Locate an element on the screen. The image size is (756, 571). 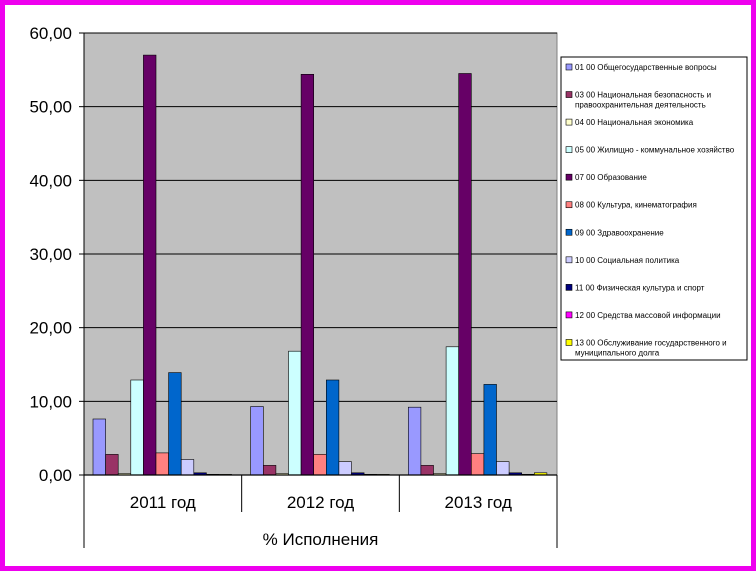
y-tick-label: 50,00 is located at coordinates (50, 107).